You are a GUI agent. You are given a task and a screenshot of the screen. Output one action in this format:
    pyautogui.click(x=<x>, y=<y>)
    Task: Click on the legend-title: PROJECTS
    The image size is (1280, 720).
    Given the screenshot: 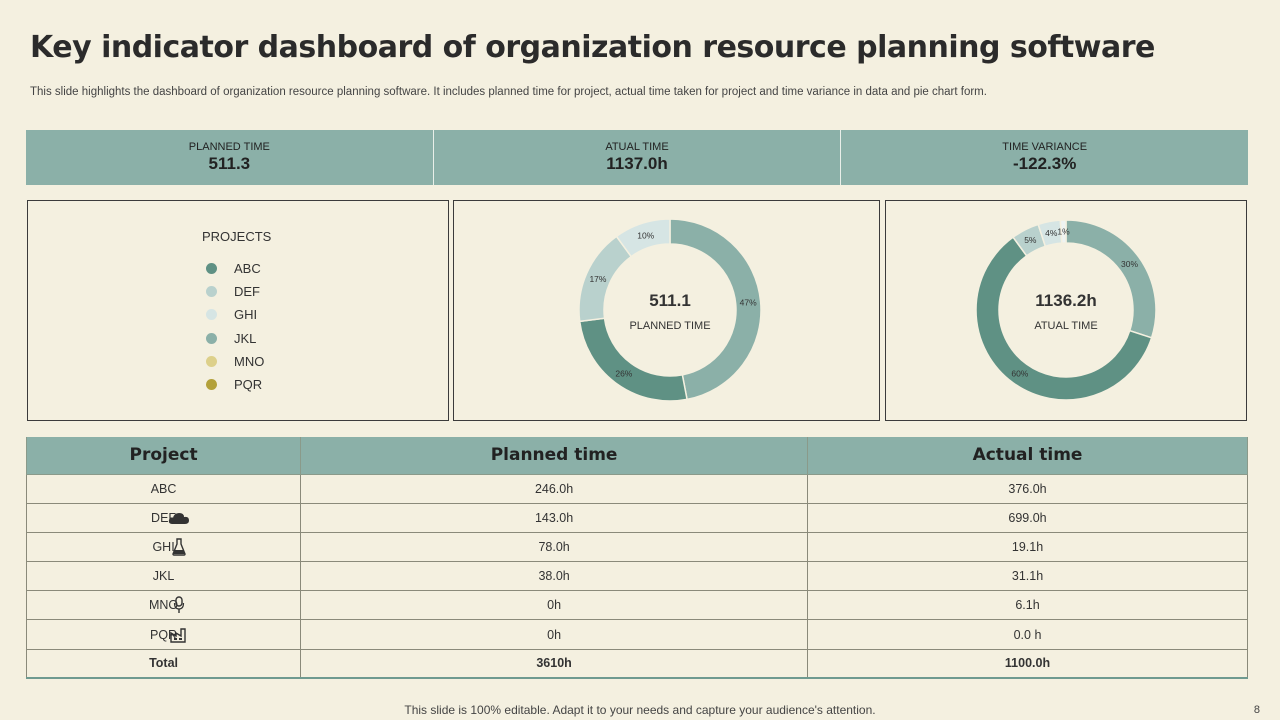 What is the action you would take?
    pyautogui.click(x=237, y=236)
    